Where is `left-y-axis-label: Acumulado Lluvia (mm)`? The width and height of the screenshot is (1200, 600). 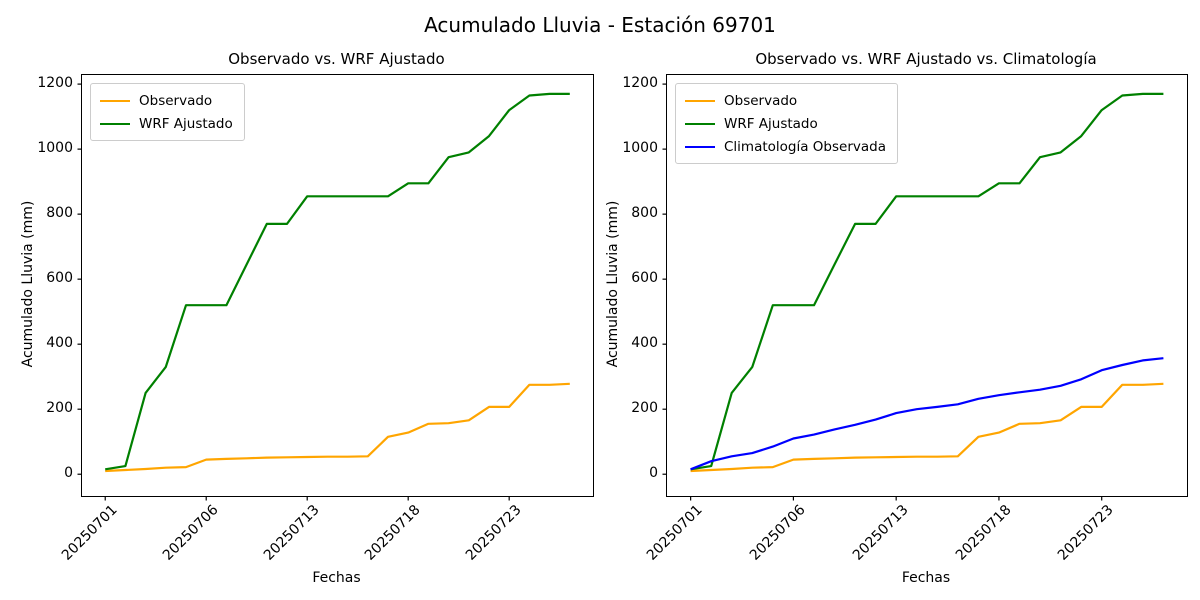
left-y-axis-label: Acumulado Lluvia (mm) is located at coordinates (28, 284).